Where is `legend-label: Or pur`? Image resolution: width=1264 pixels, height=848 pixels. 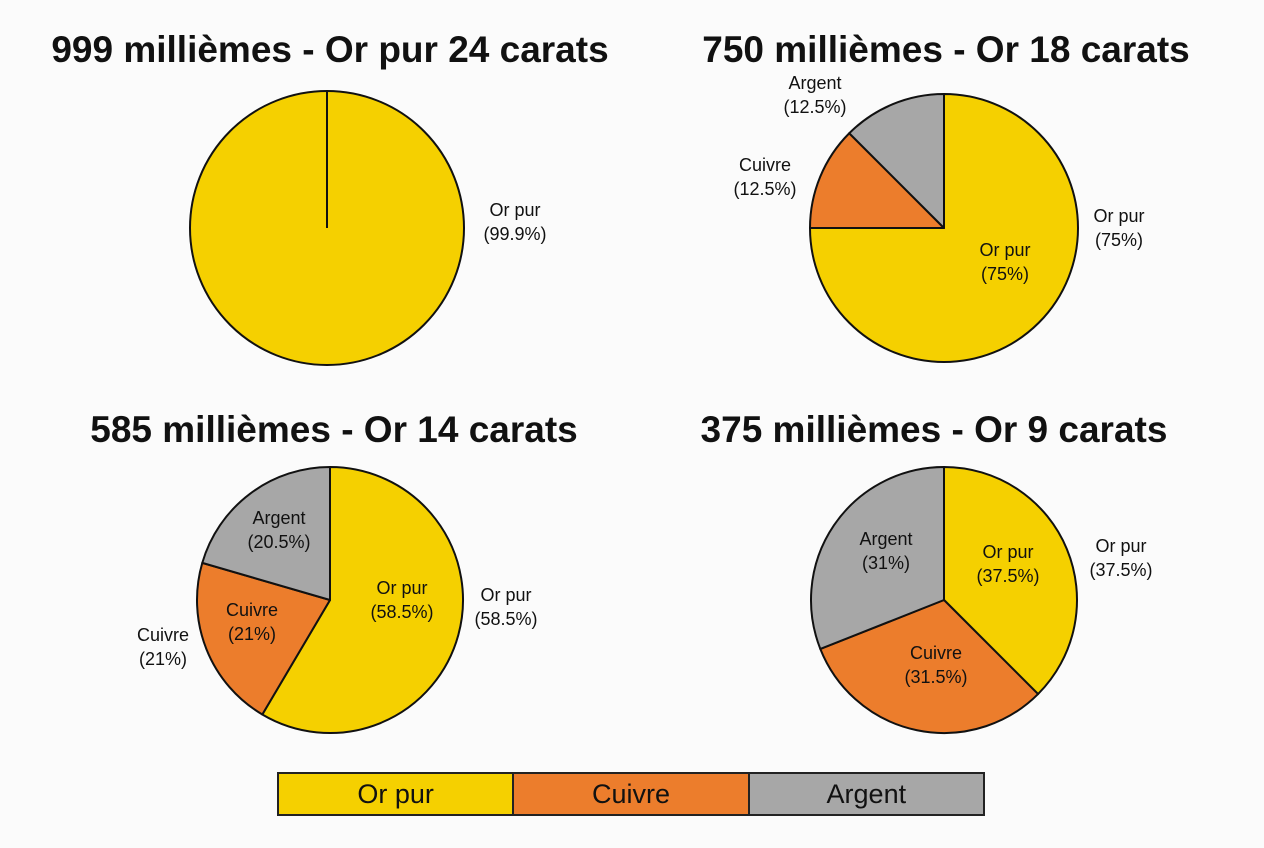 legend-label: Or pur is located at coordinates (395, 793).